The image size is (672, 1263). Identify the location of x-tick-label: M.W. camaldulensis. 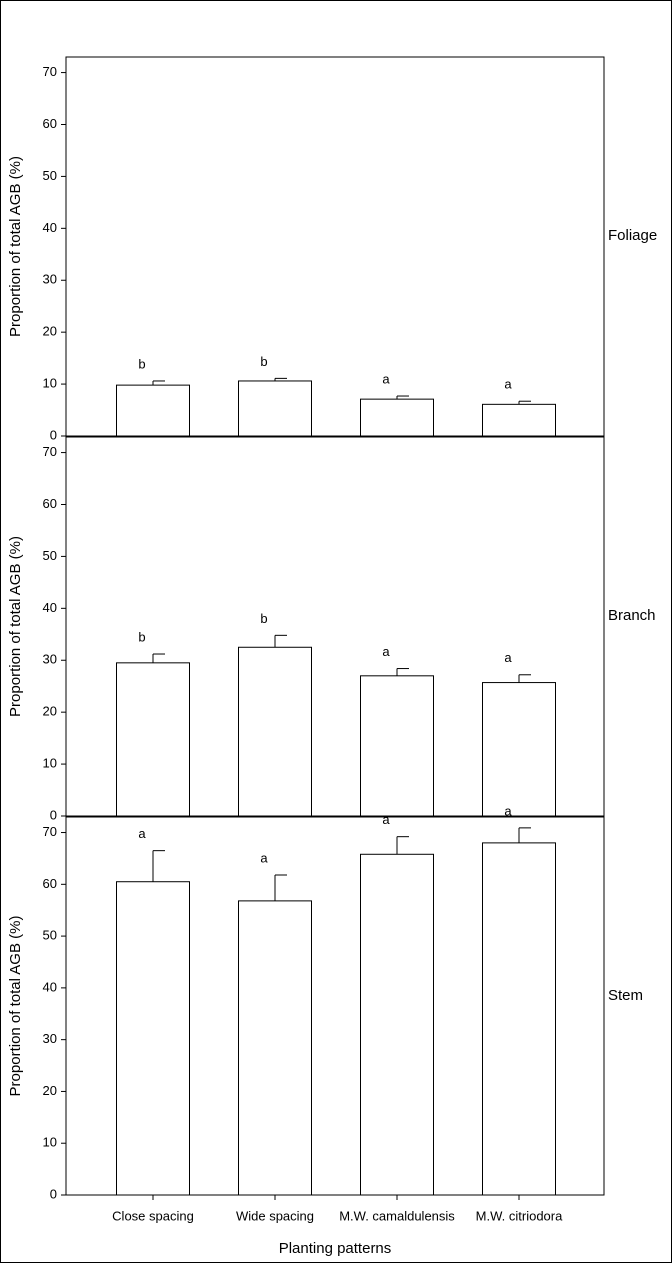
(397, 1215).